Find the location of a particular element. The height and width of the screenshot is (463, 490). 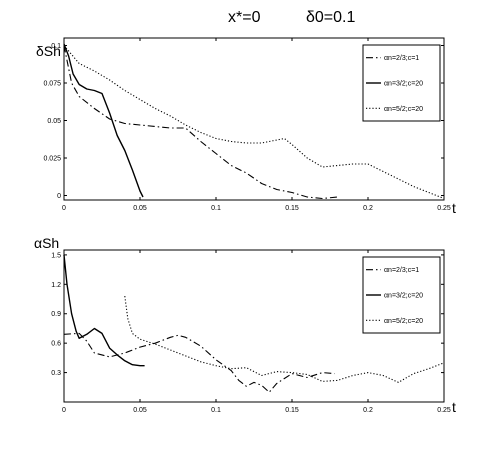

y-tick-label: 1.2 is located at coordinates (56, 285).